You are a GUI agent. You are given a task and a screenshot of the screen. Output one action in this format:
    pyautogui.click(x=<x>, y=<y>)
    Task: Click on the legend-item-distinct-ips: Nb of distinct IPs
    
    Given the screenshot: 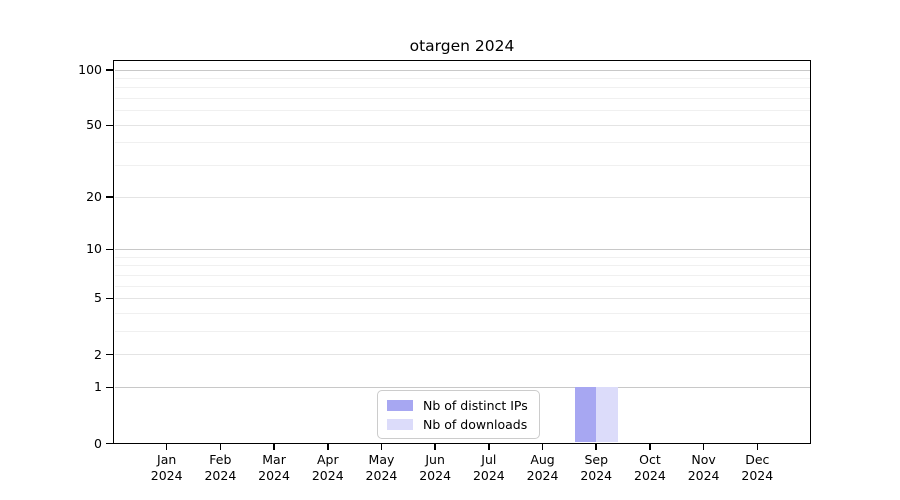 What is the action you would take?
    pyautogui.click(x=457, y=405)
    